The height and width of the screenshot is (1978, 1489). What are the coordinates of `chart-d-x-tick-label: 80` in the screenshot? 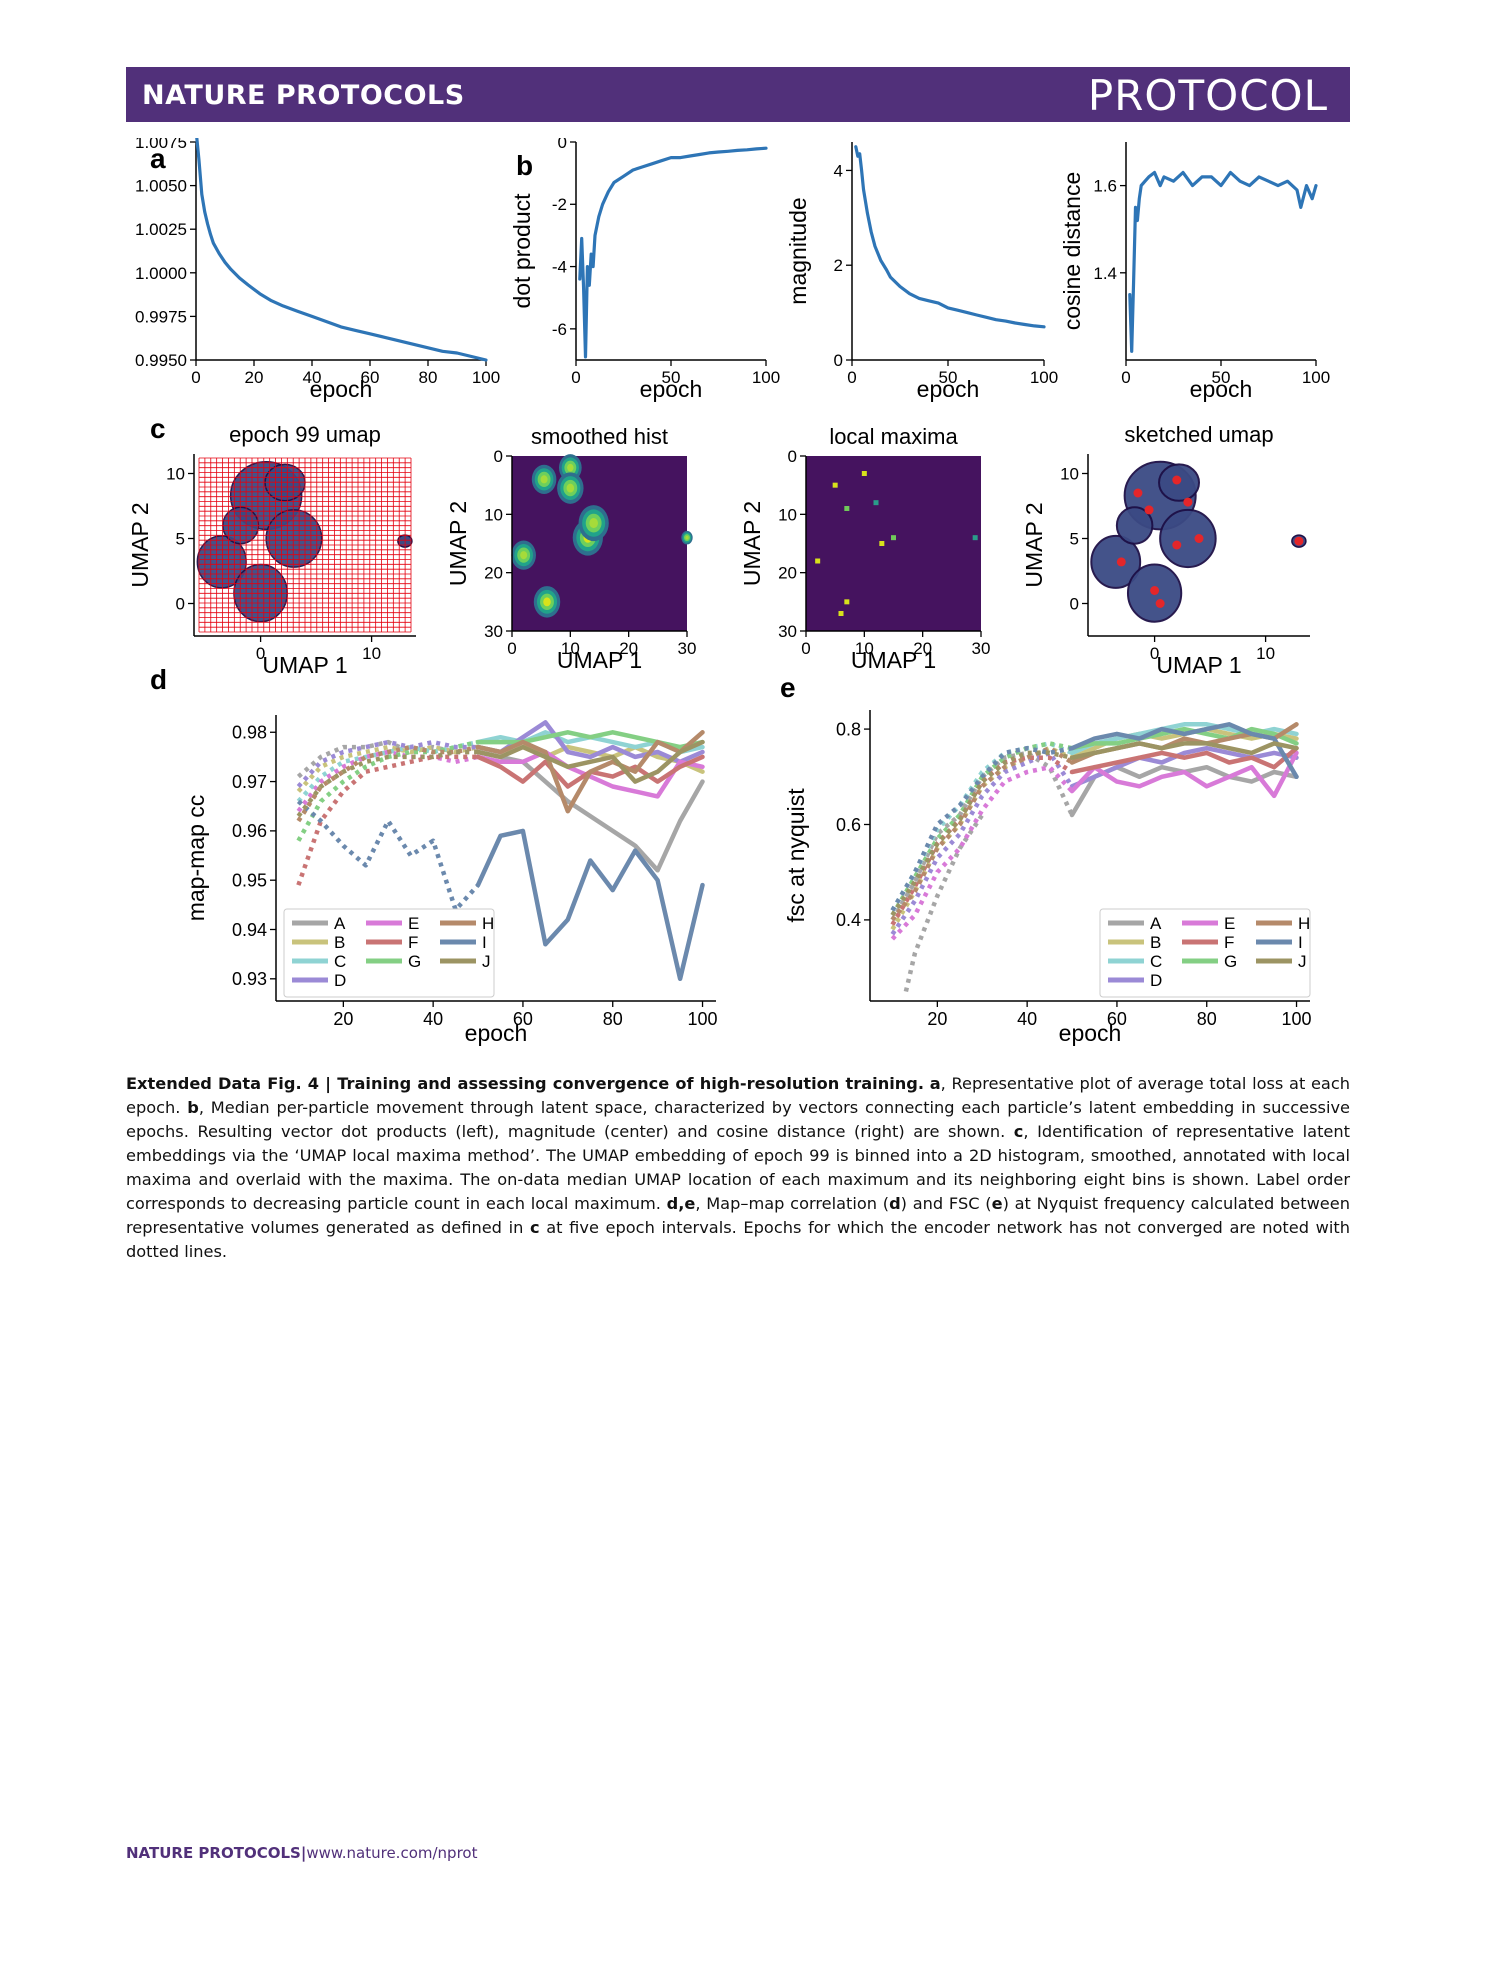 It's located at (613, 1019).